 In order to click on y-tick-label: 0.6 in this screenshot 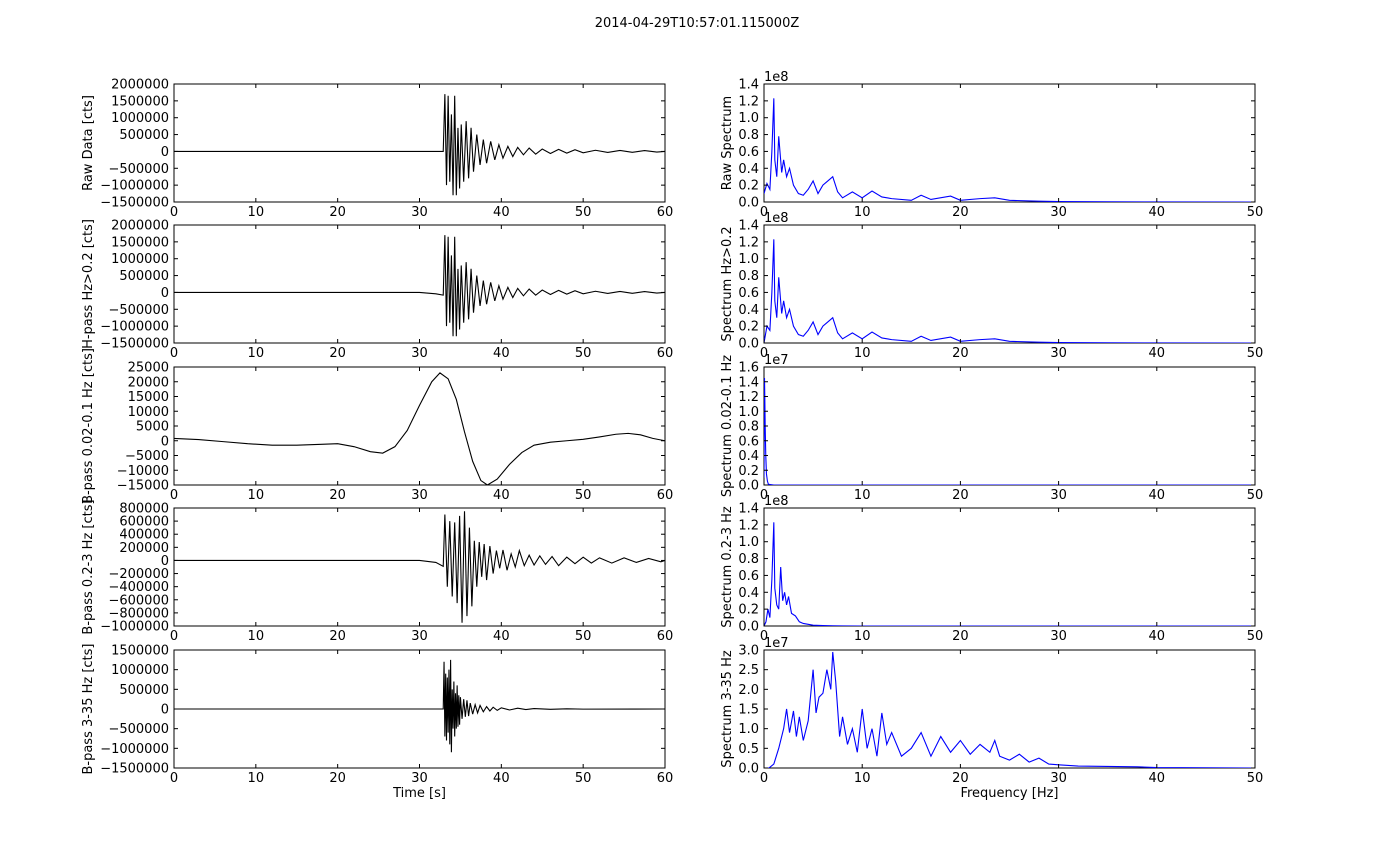, I will do `click(748, 293)`.